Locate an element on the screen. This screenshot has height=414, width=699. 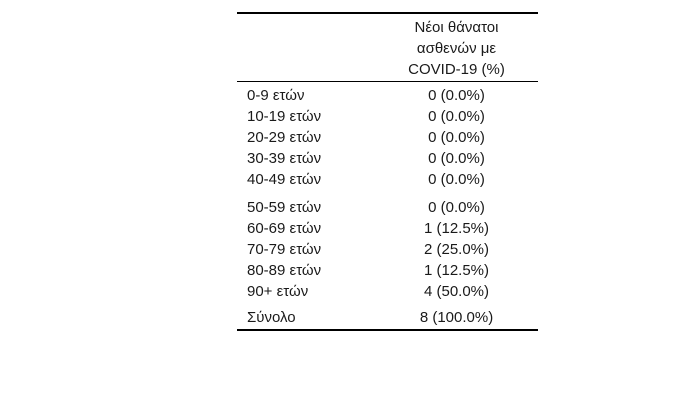
total-label: Σύνολο is located at coordinates (271, 317).